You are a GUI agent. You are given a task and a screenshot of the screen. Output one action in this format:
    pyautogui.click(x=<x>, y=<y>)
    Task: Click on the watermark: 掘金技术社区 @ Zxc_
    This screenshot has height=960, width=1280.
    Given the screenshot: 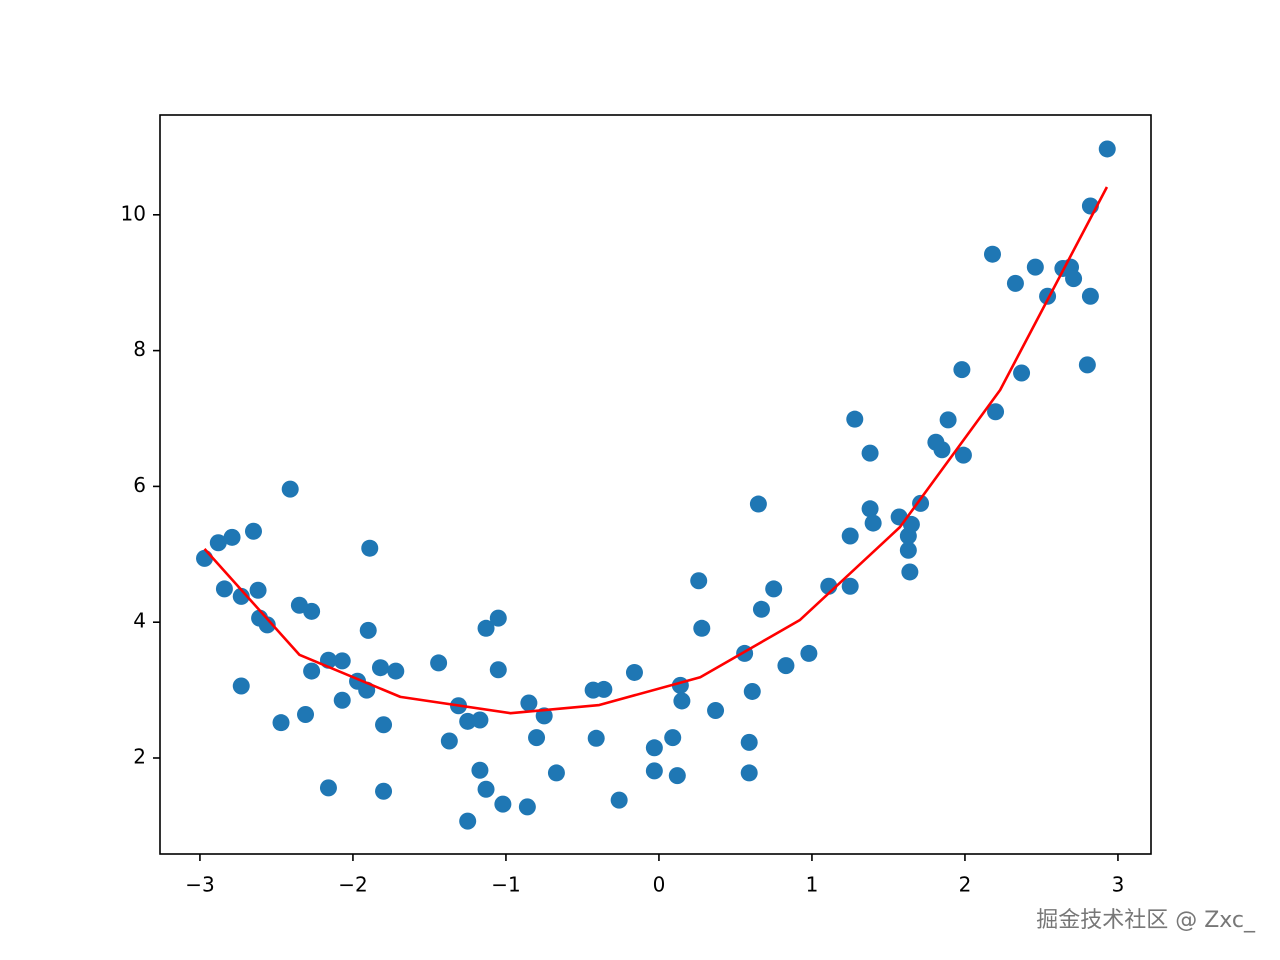 What is the action you would take?
    pyautogui.click(x=1146, y=920)
    